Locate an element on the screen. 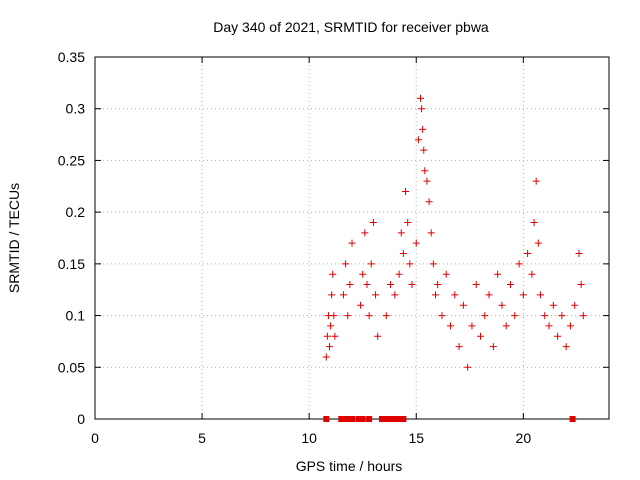 The image size is (640, 480). y-tick-label: 0.25 is located at coordinates (71, 160).